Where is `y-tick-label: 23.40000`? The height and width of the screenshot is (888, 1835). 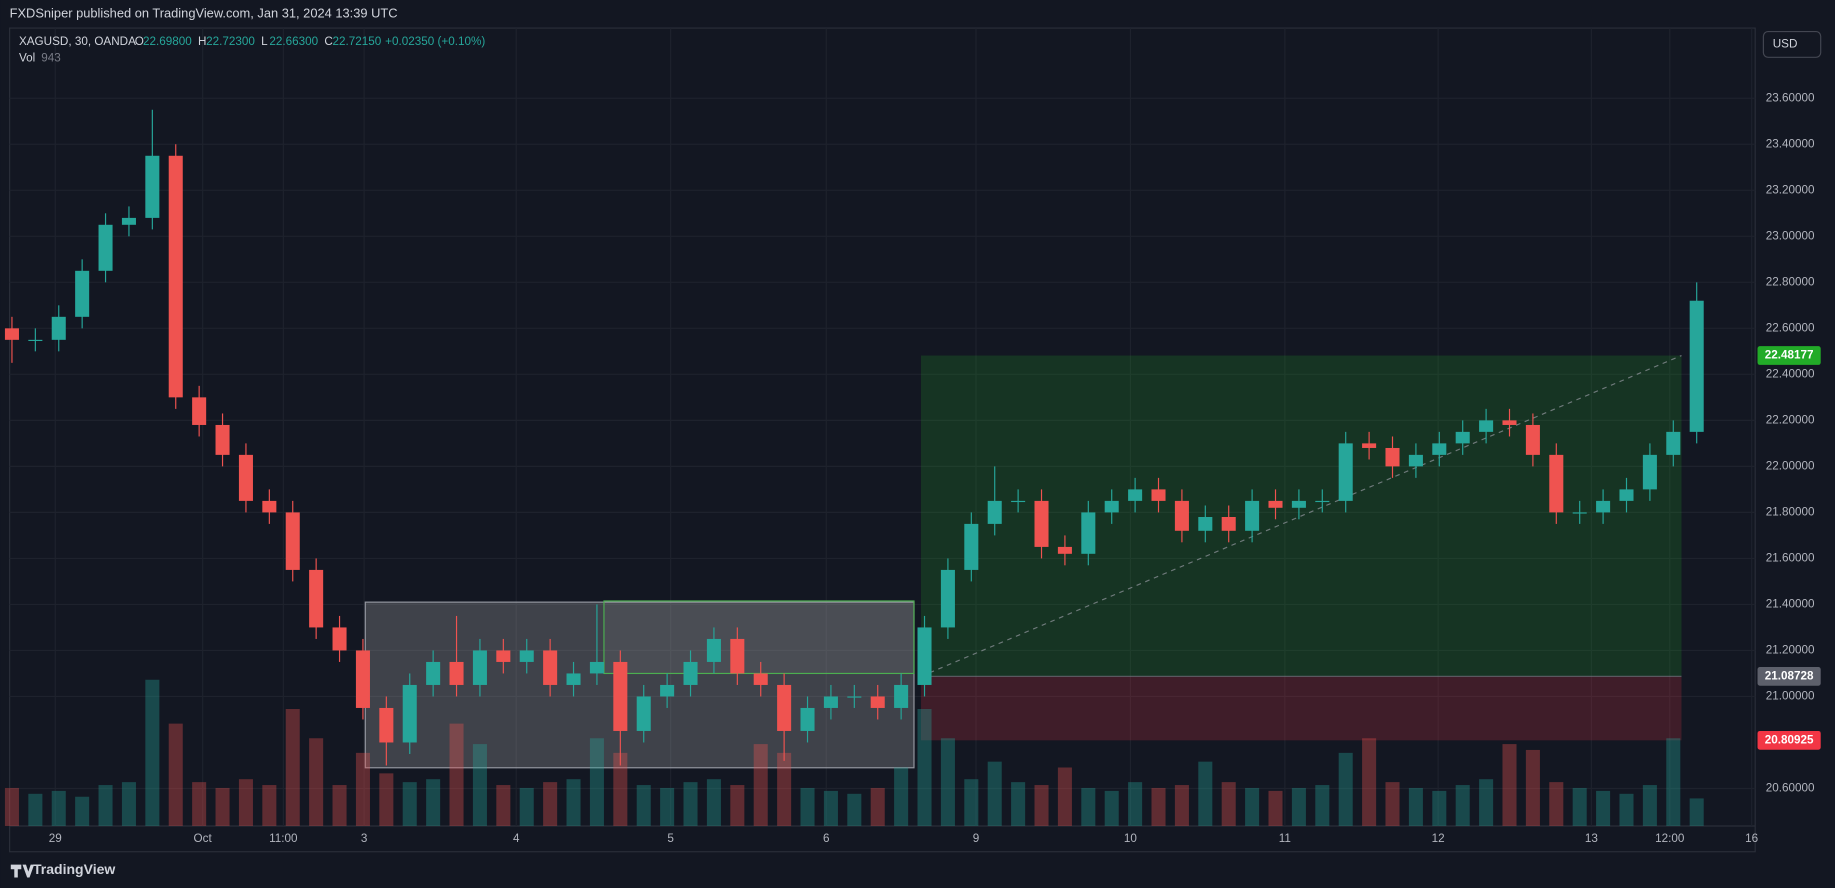 y-tick-label: 23.40000 is located at coordinates (1790, 143).